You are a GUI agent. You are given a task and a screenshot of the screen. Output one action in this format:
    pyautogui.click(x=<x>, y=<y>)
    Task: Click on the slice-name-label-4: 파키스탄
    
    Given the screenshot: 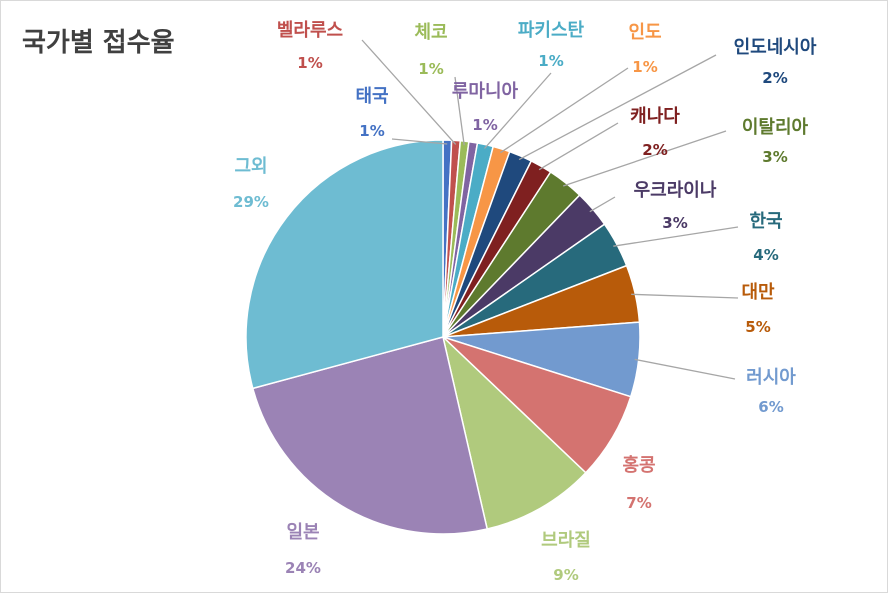 What is the action you would take?
    pyautogui.click(x=551, y=30)
    